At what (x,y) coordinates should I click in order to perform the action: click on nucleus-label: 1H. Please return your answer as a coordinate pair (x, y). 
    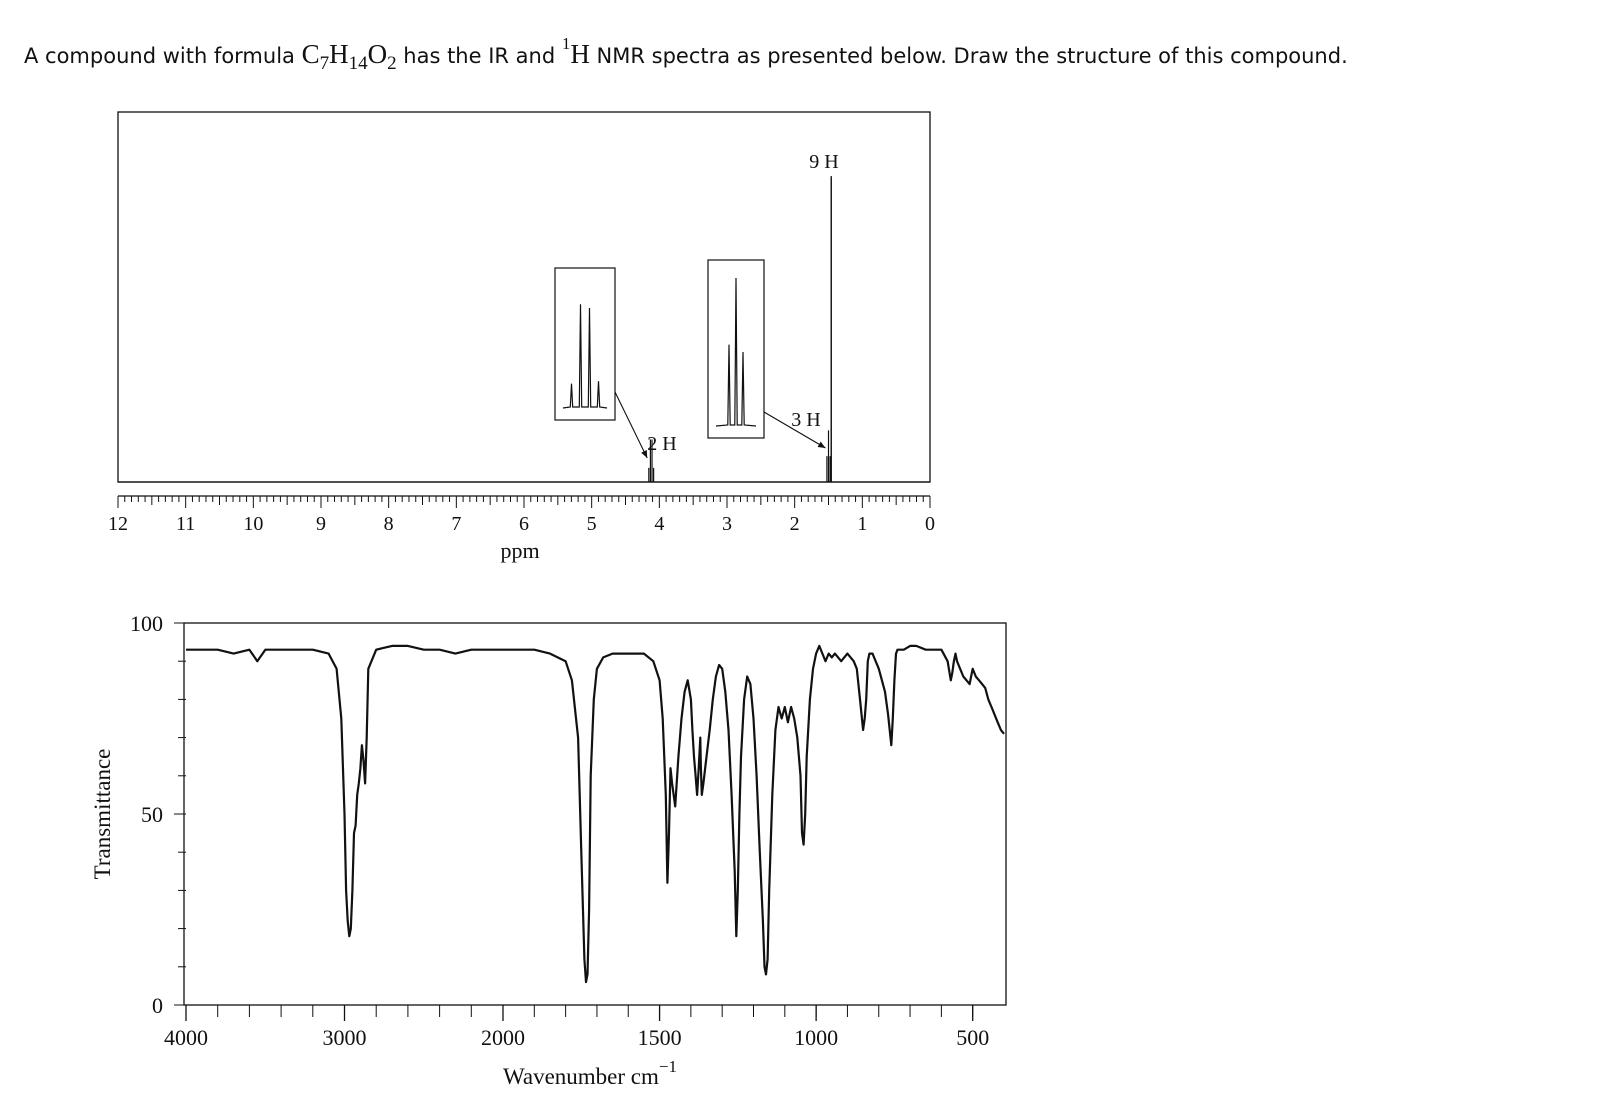
    Looking at the image, I should click on (576, 51).